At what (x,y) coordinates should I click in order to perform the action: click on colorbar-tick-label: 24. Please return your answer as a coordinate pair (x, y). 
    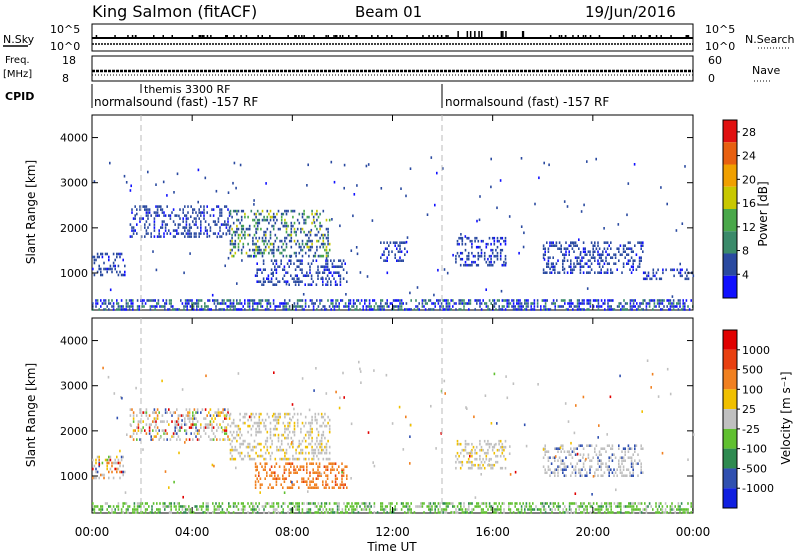
    Looking at the image, I should click on (749, 156).